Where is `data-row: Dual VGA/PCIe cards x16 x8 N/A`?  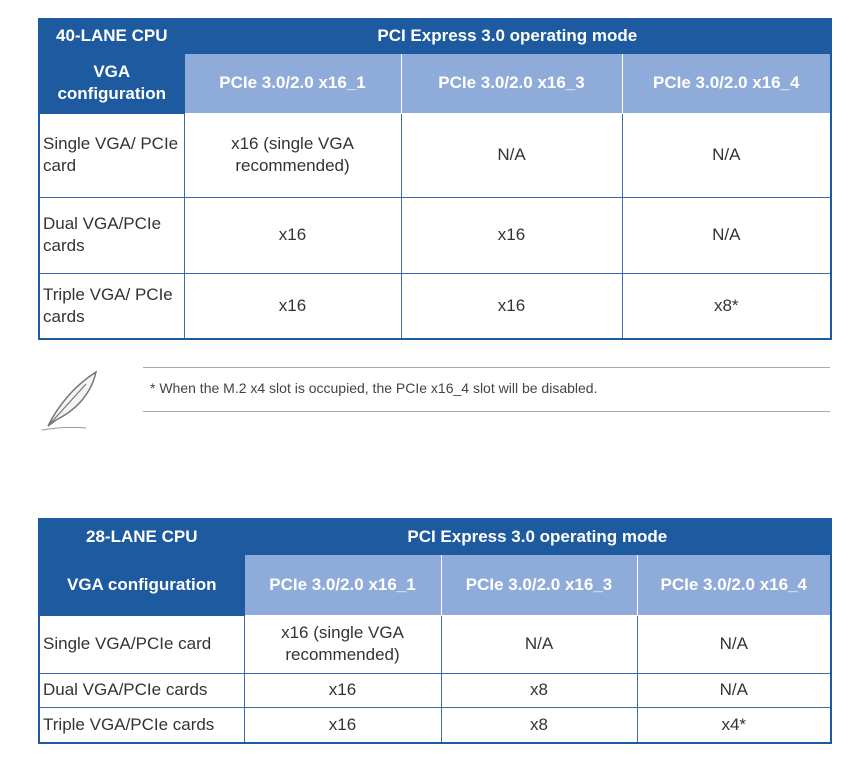
data-row: Dual VGA/PCIe cards x16 x8 N/A is located at coordinates (435, 690).